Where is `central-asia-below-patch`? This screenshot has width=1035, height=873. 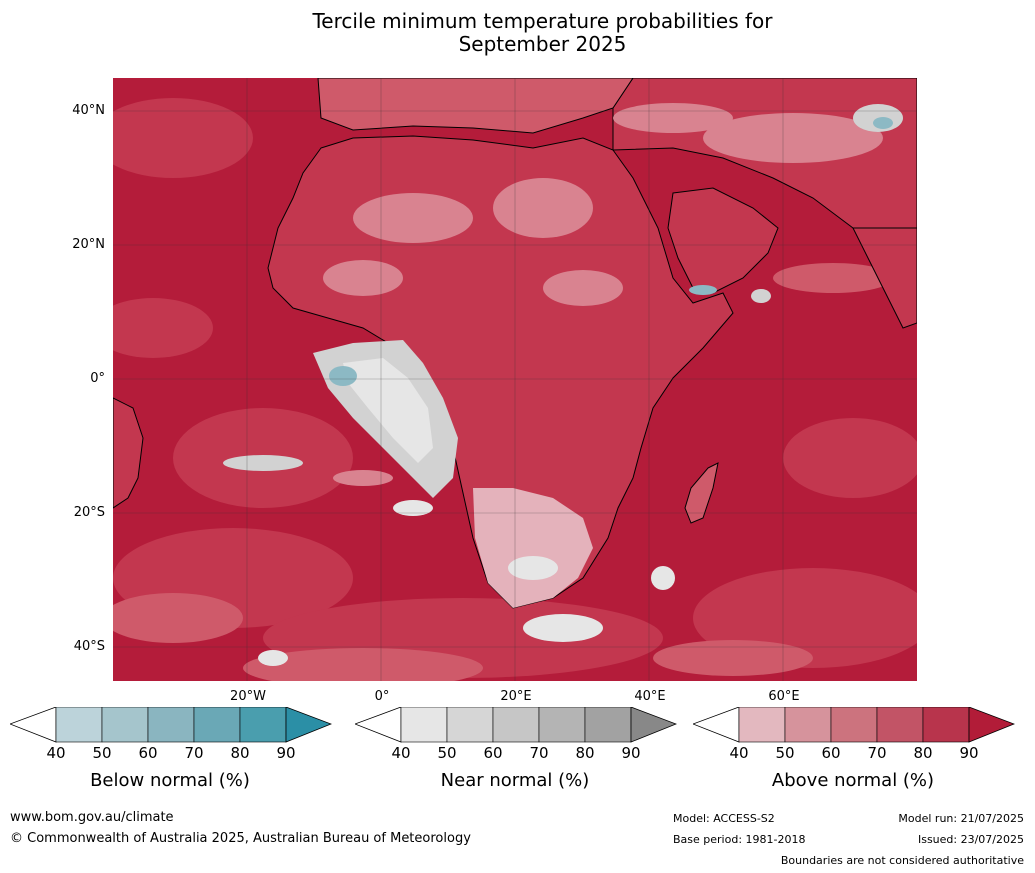
central-asia-below-patch is located at coordinates (883, 123).